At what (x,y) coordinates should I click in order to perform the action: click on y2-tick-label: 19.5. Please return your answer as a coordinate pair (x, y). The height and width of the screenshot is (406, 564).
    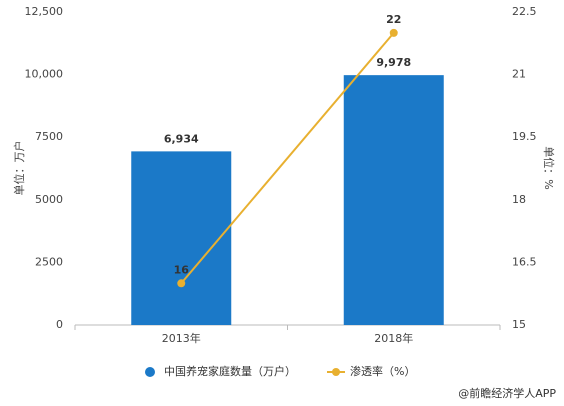
    Looking at the image, I should click on (524, 136).